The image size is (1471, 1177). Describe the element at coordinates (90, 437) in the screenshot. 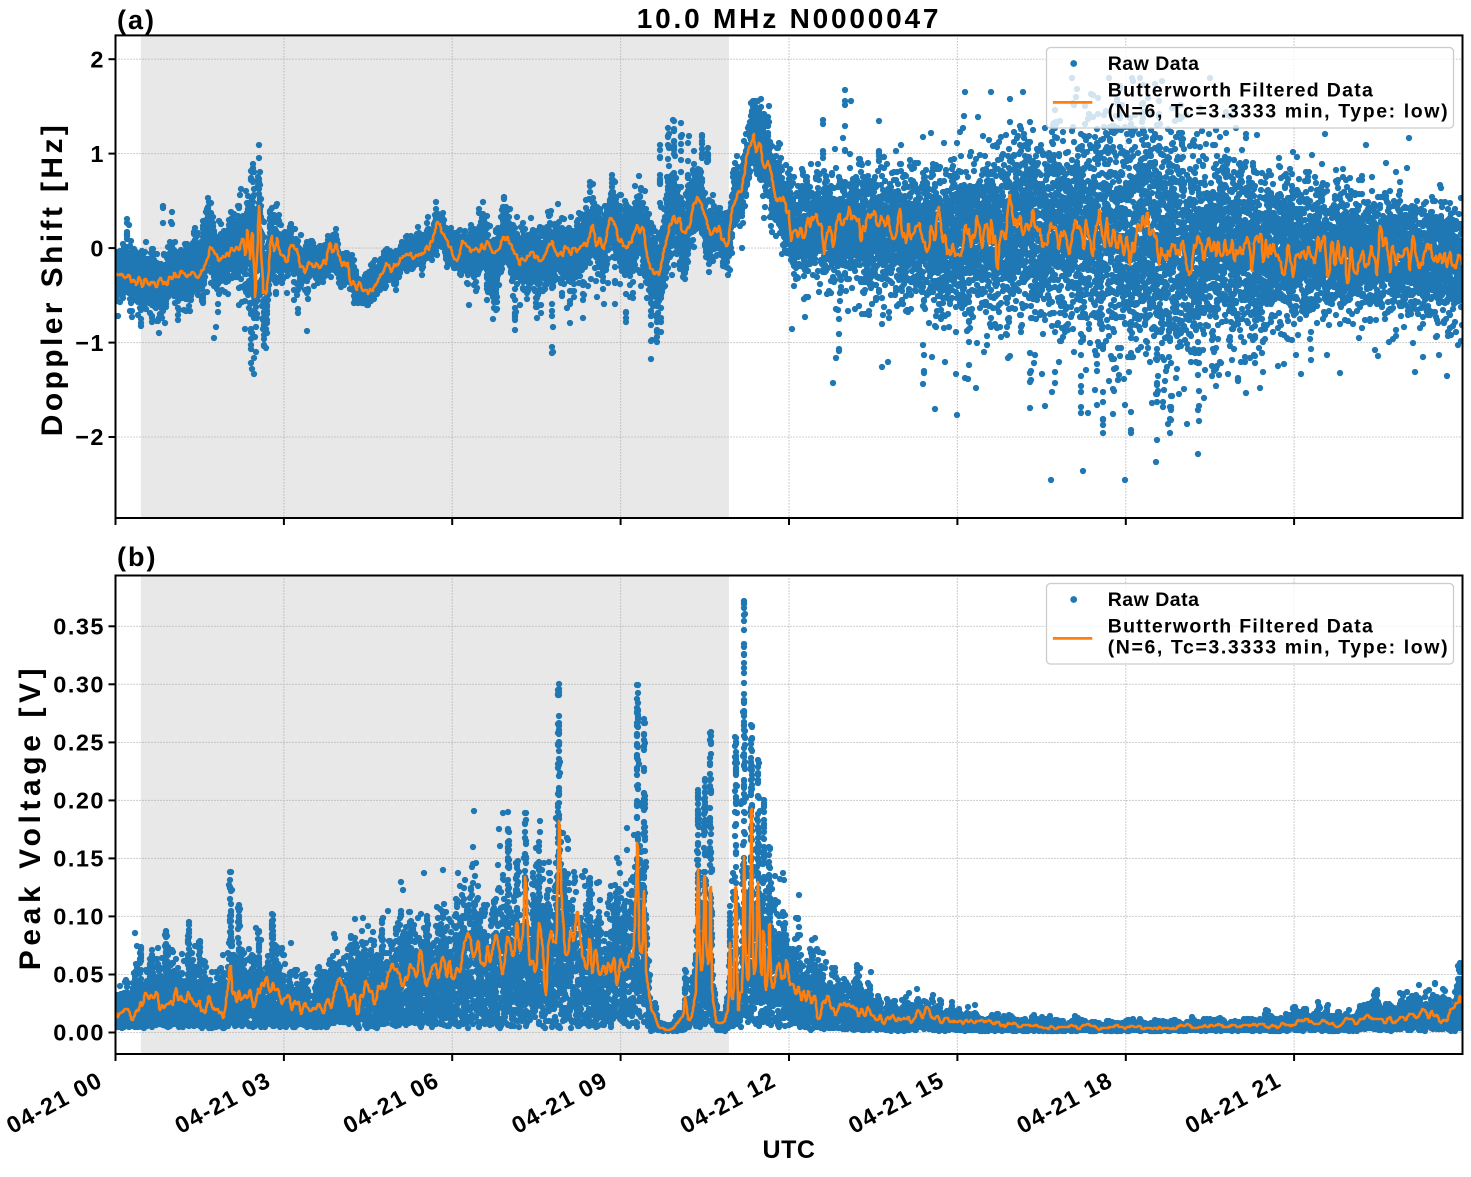

I see `svg-text: −2` at that location.